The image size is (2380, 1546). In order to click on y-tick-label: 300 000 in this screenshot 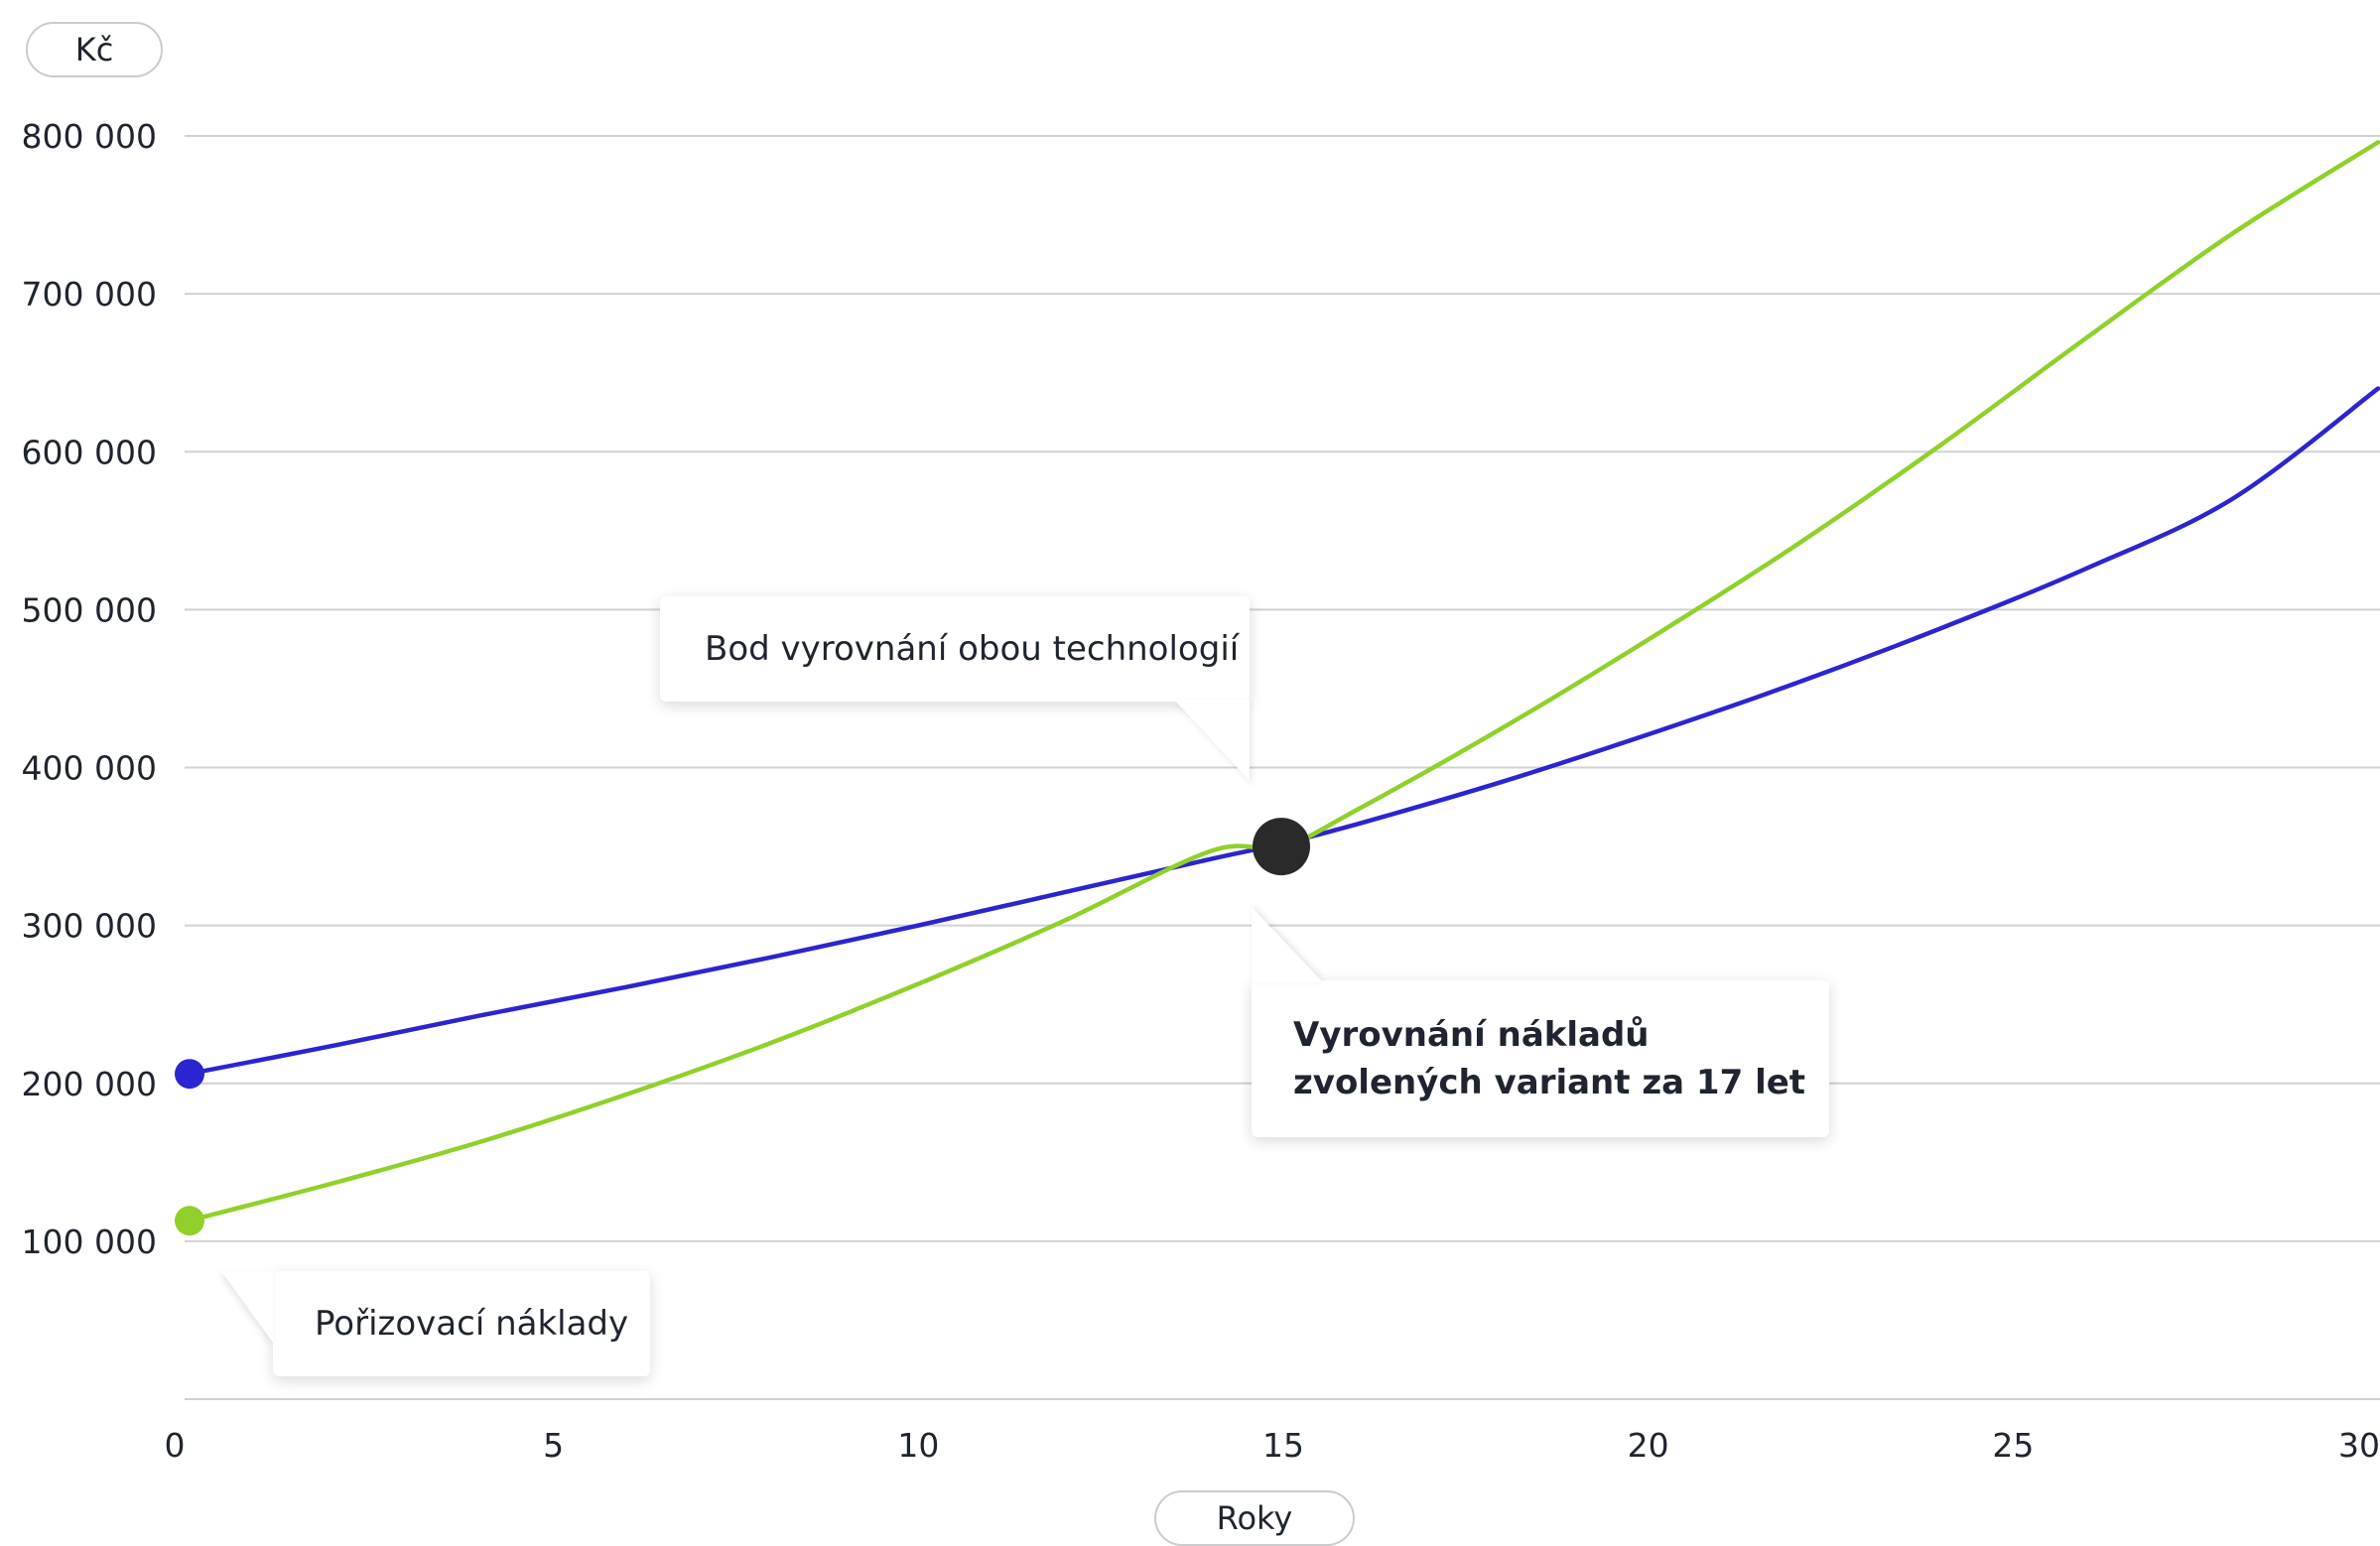, I will do `click(89, 926)`.